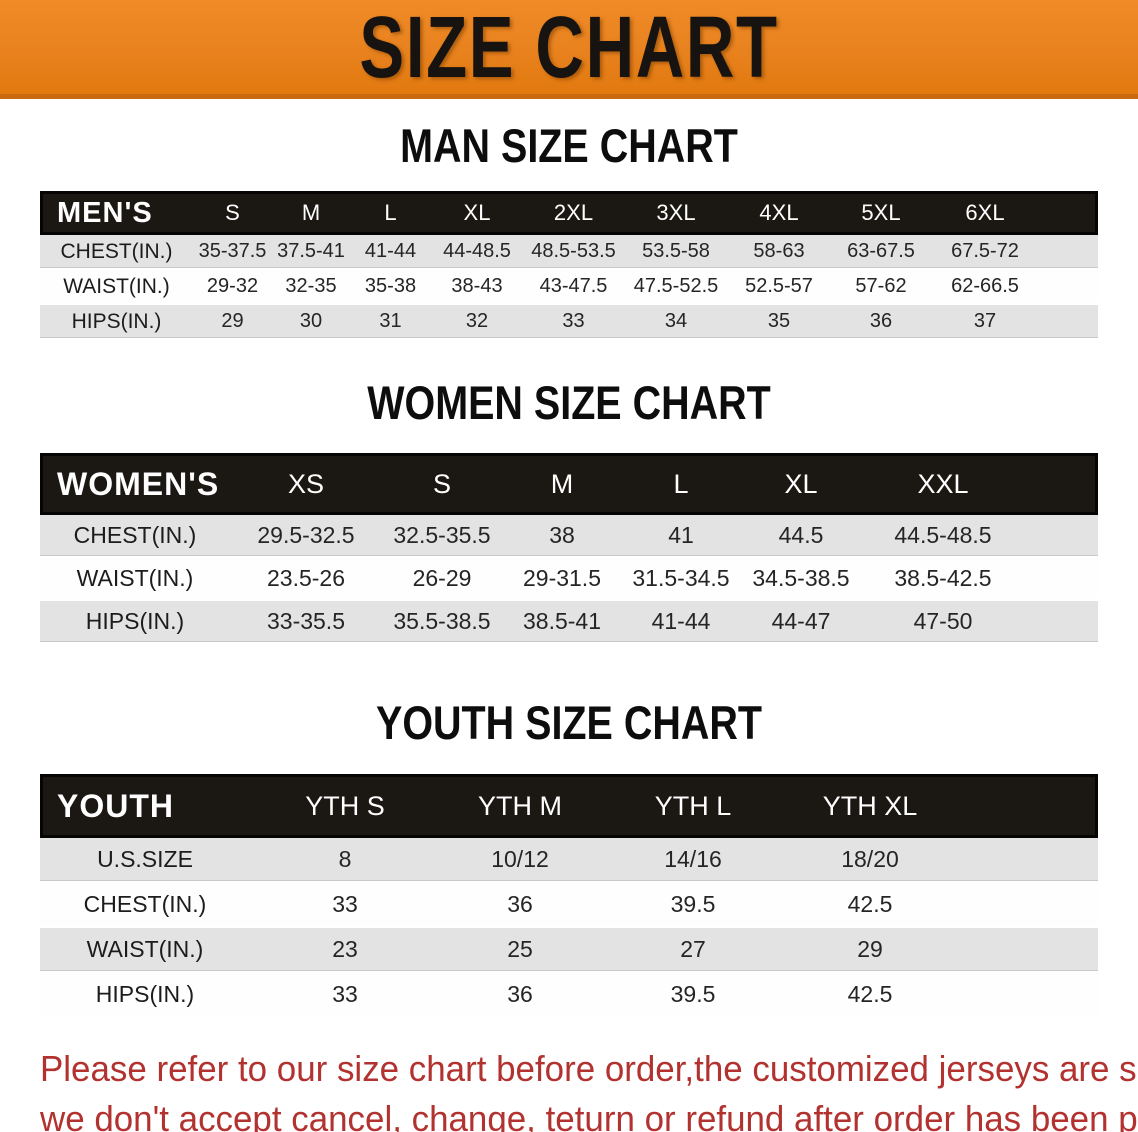  Describe the element at coordinates (306, 622) in the screenshot. I see `size-value-cell: 33-35.5` at that location.